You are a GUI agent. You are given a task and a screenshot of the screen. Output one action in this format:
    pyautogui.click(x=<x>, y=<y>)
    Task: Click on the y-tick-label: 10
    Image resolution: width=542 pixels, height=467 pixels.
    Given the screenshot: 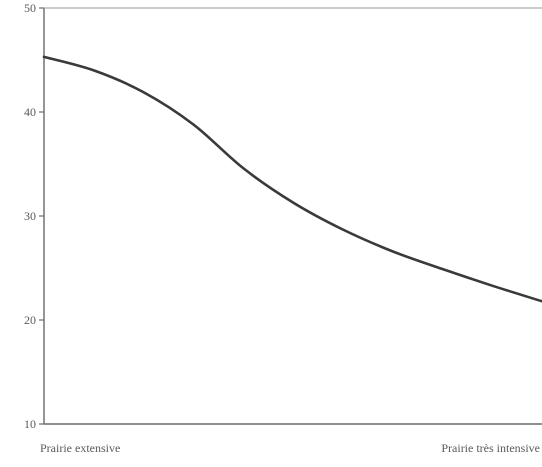 What is the action you would take?
    pyautogui.click(x=30, y=424)
    